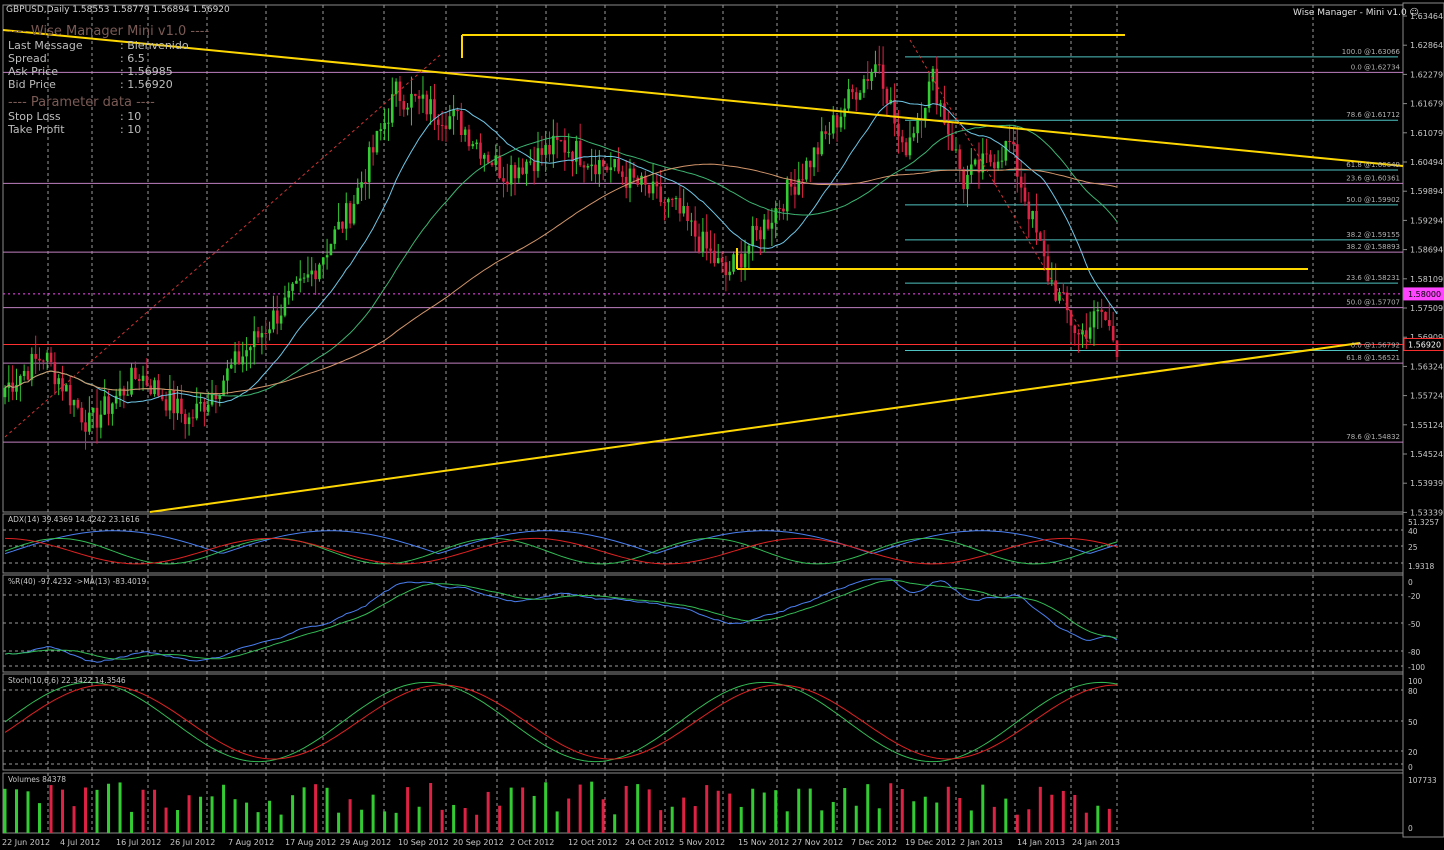 The width and height of the screenshot is (1444, 850). What do you see at coordinates (1373, 278) in the screenshot?
I see `fib-level-label: 23.6 @1.58231` at bounding box center [1373, 278].